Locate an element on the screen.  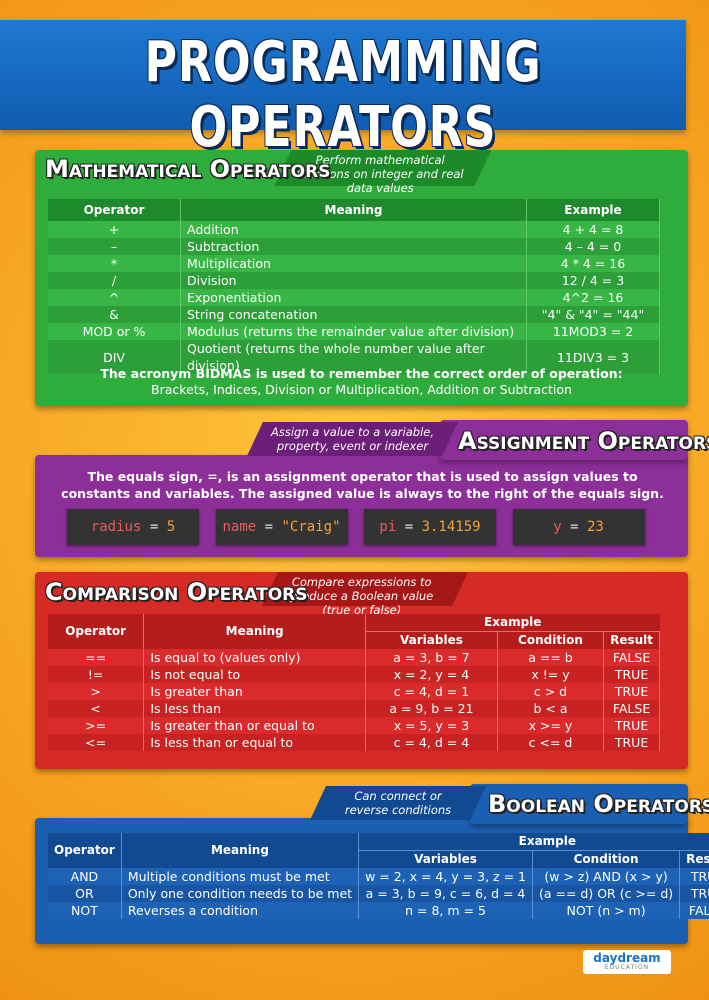
table-cell: 12 / 4 = 3 is located at coordinates (593, 280).